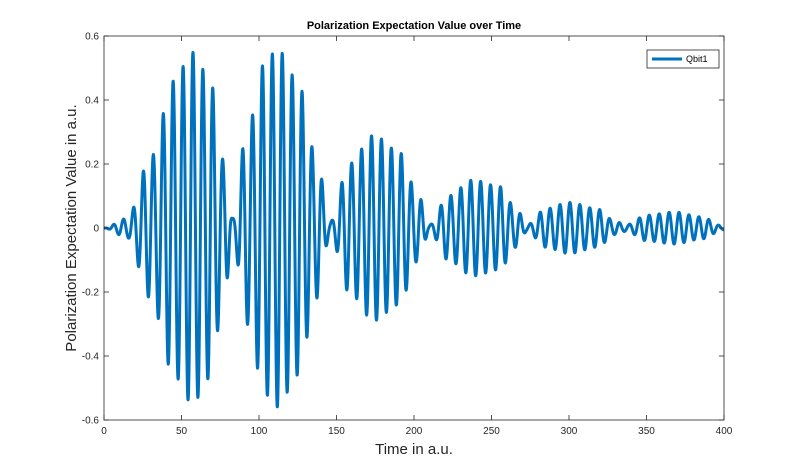  Describe the element at coordinates (91, 293) in the screenshot. I see `y-tick-label: -0.2` at that location.